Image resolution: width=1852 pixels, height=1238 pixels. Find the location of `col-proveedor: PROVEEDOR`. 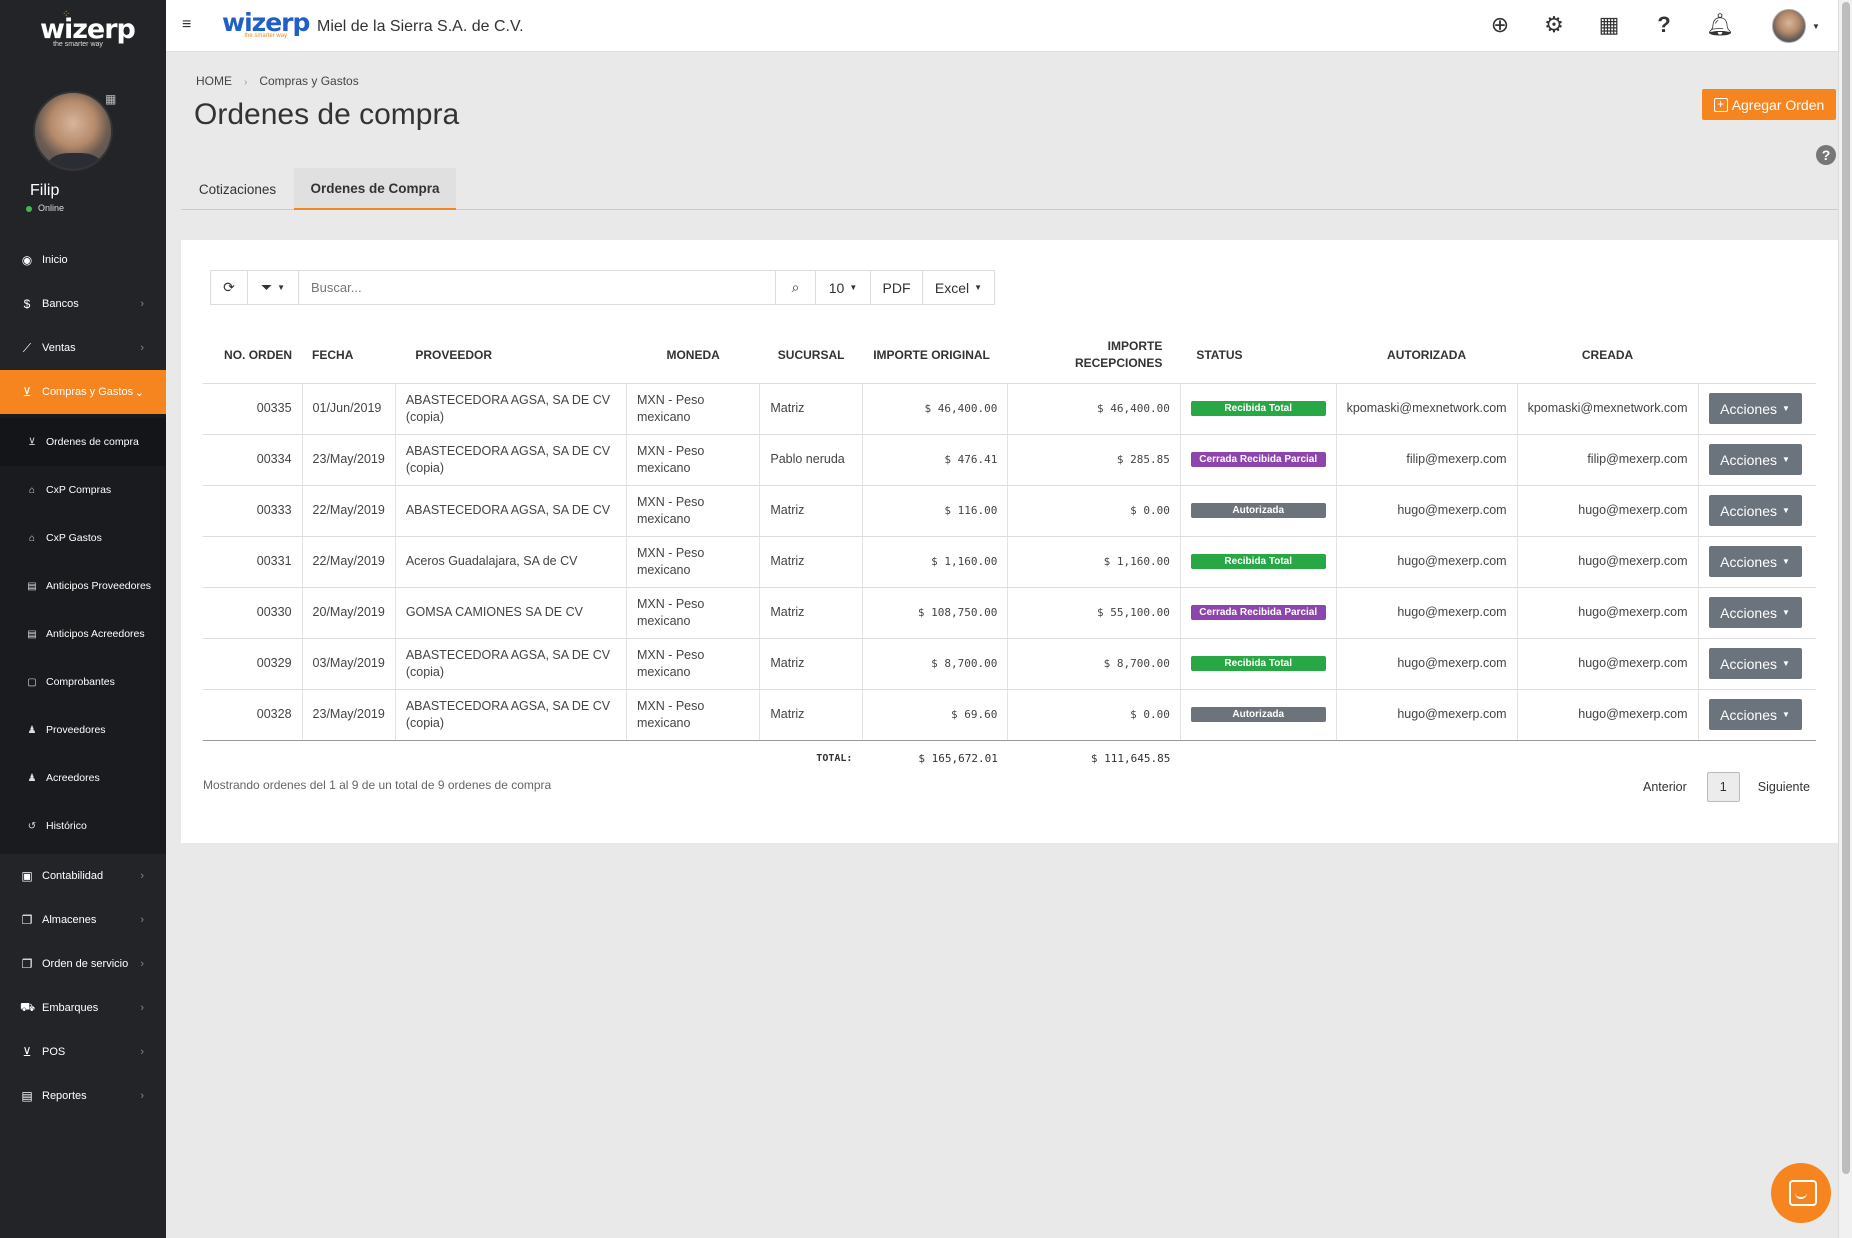

col-proveedor: PROVEEDOR is located at coordinates (511, 356).